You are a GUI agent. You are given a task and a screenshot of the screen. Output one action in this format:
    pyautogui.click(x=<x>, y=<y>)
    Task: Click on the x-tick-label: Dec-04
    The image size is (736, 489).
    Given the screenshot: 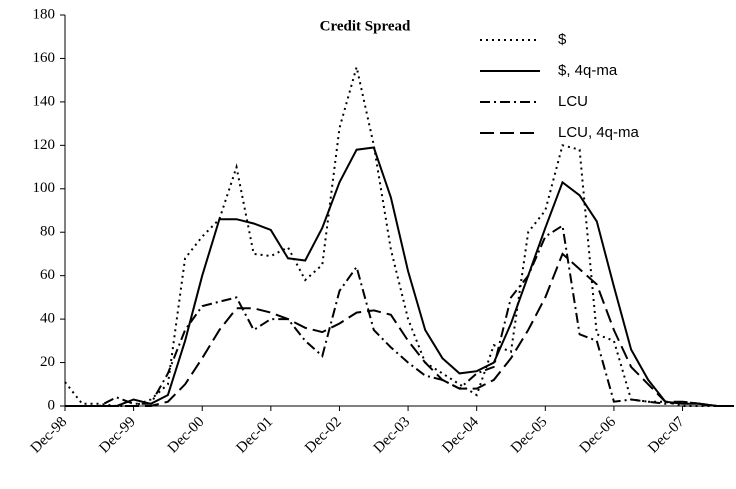 What is the action you would take?
    pyautogui.click(x=460, y=435)
    